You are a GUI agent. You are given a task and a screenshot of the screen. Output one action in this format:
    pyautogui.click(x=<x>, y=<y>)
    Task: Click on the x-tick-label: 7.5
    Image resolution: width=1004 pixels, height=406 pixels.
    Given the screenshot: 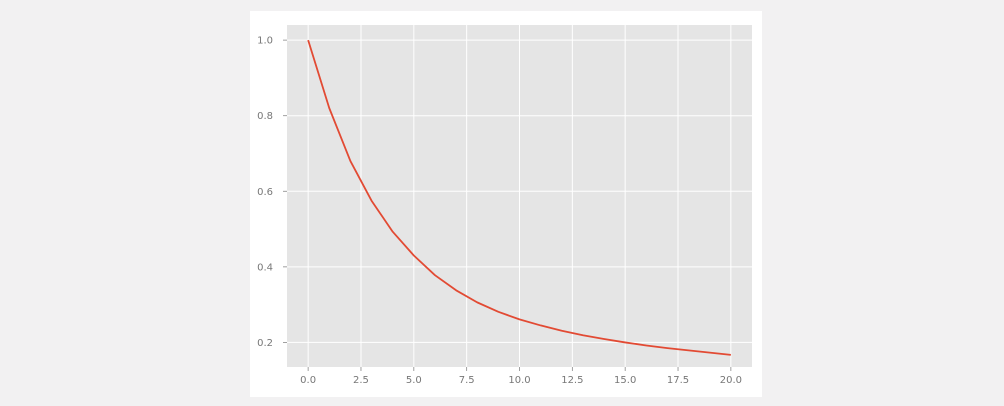 What is the action you would take?
    pyautogui.click(x=467, y=380)
    